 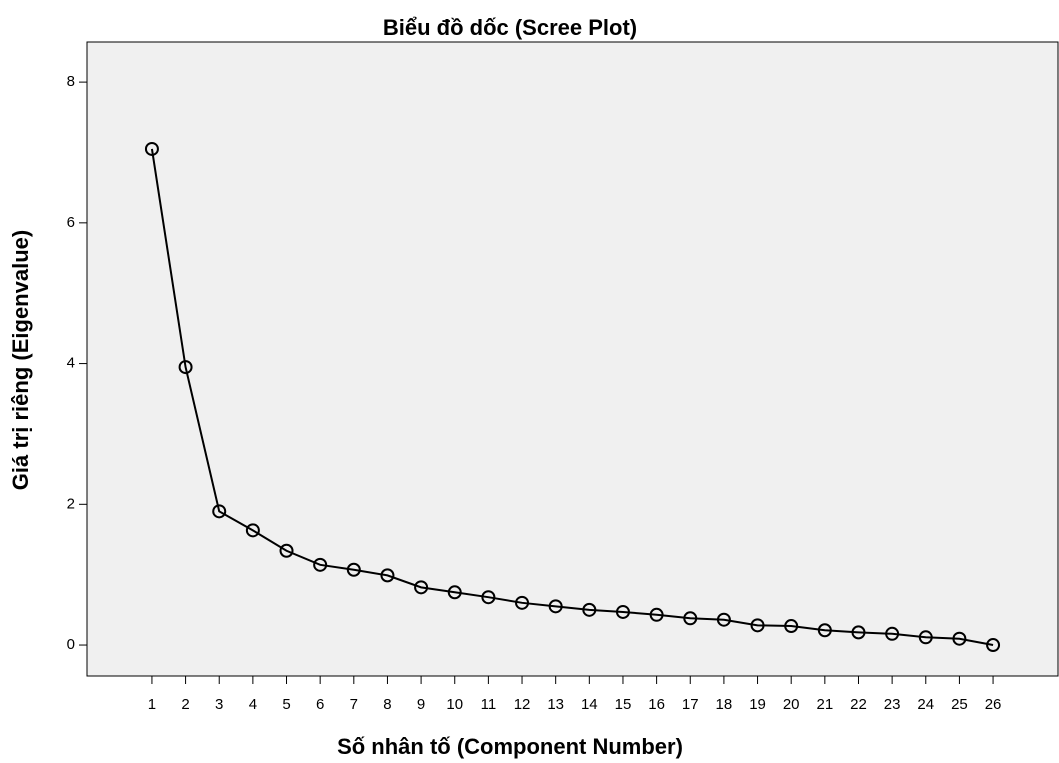 I want to click on x-tick-label: 20, so click(x=791, y=704).